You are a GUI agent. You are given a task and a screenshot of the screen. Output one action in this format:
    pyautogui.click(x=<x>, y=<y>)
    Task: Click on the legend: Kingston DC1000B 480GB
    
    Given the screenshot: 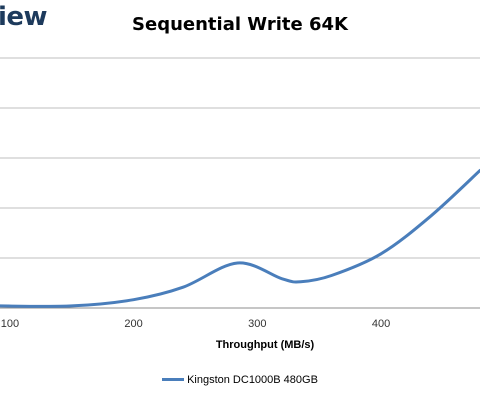 What is the action you would take?
    pyautogui.click(x=240, y=380)
    